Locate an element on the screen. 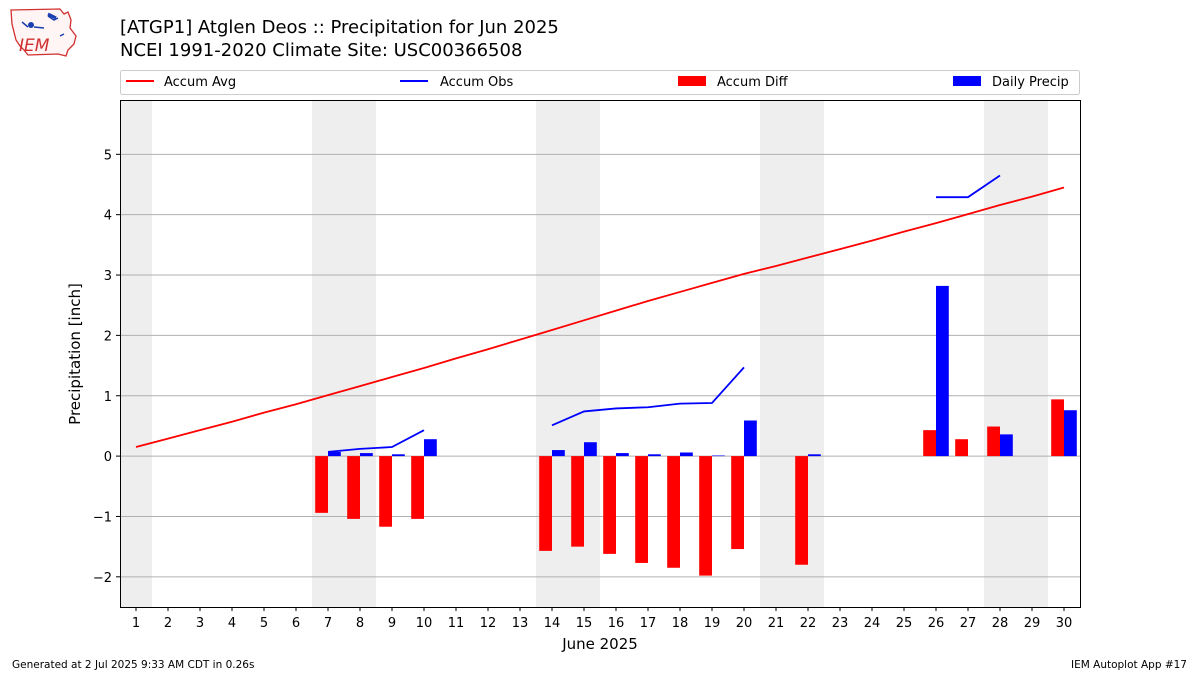 This screenshot has height=675, width=1200. x-tick-label: 13 is located at coordinates (520, 623).